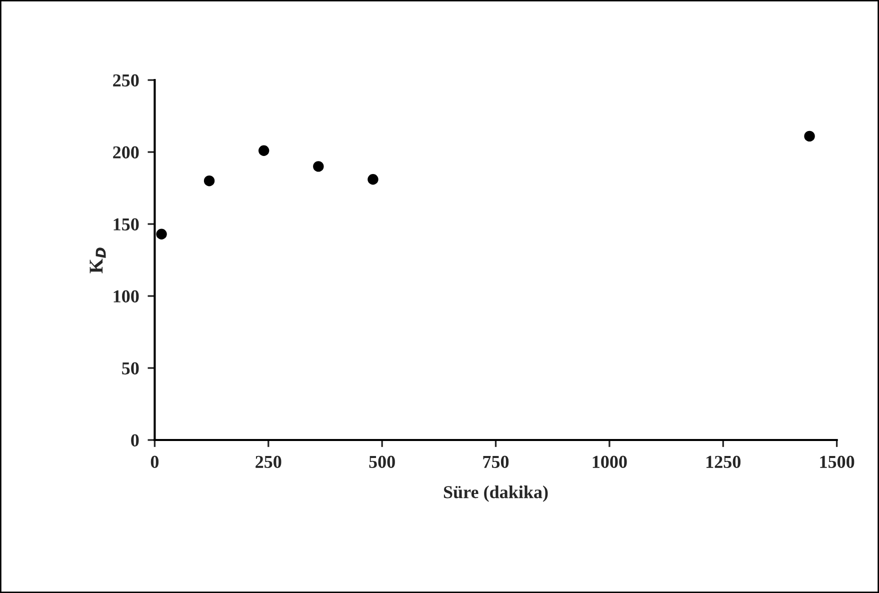  Describe the element at coordinates (126, 296) in the screenshot. I see `y-tick-label: 100` at that location.